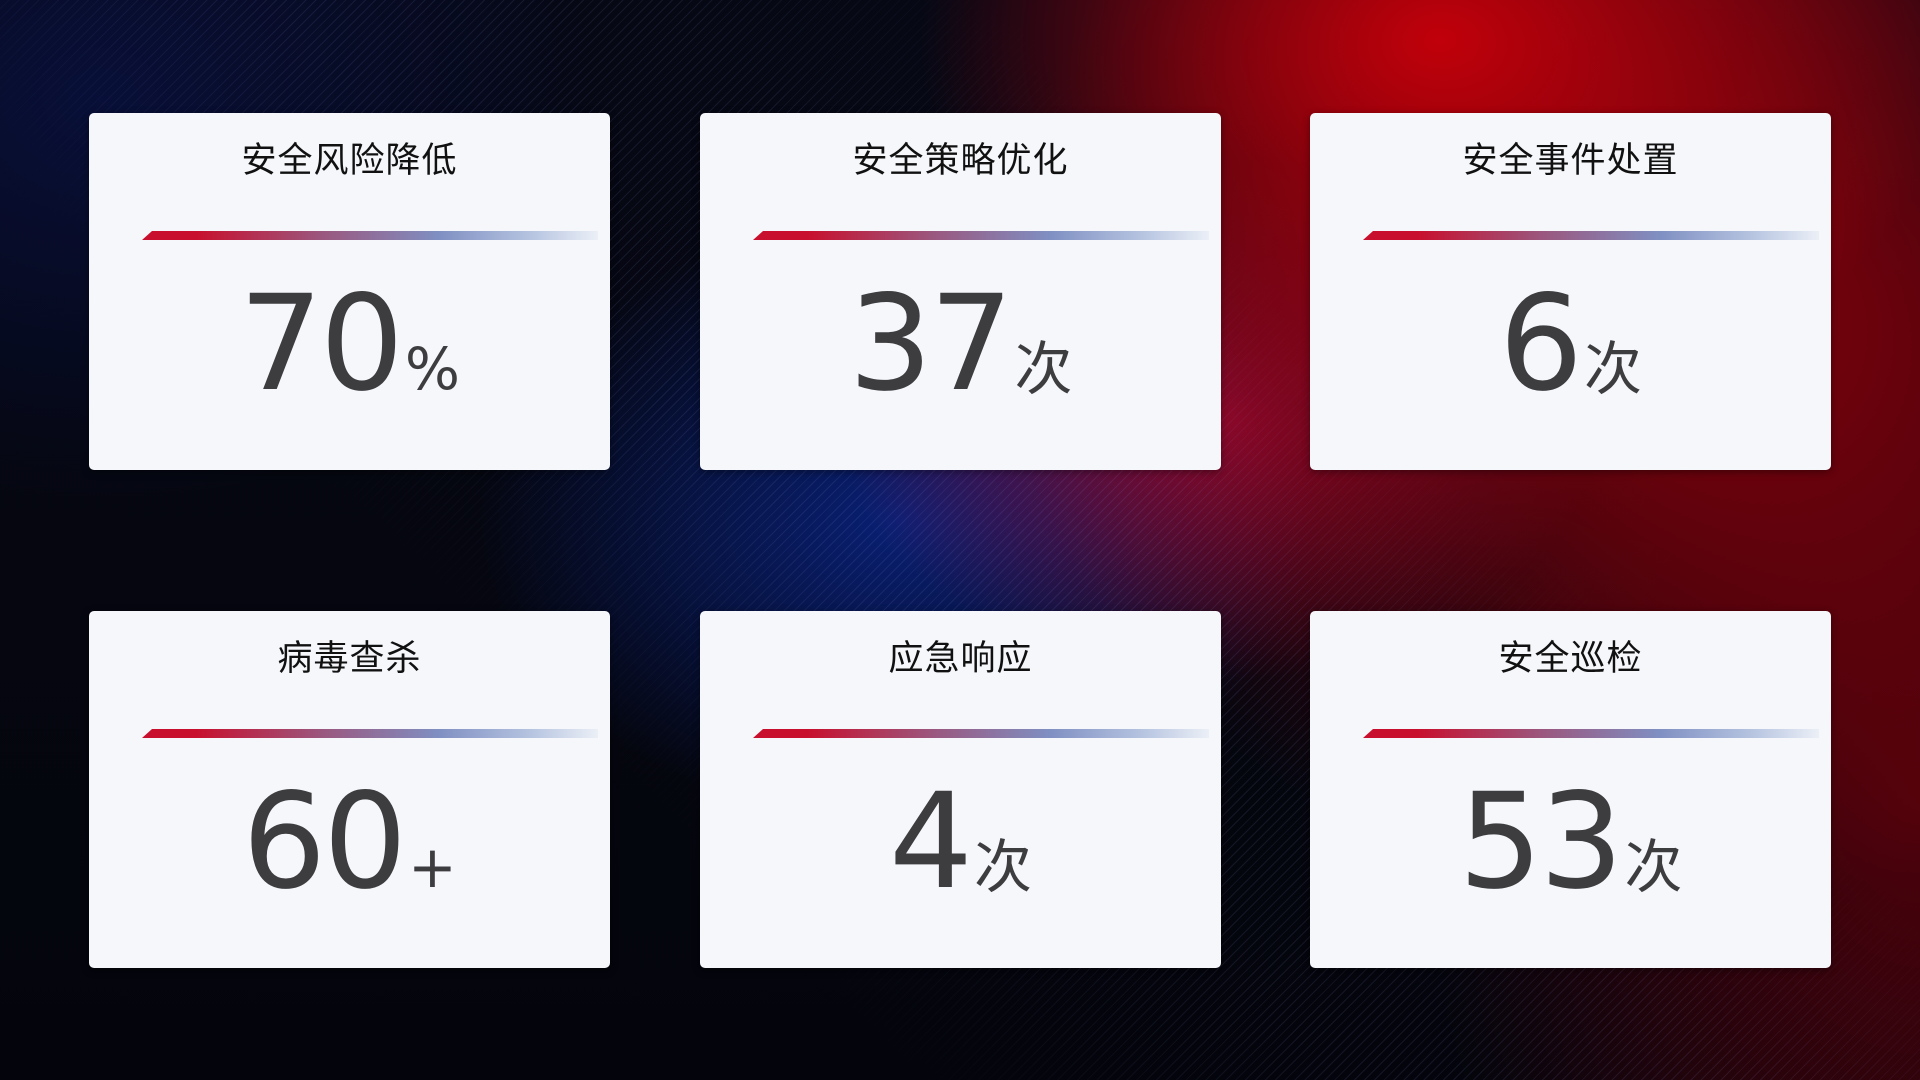 This screenshot has height=1080, width=1920. I want to click on value-number: 70, so click(321, 344).